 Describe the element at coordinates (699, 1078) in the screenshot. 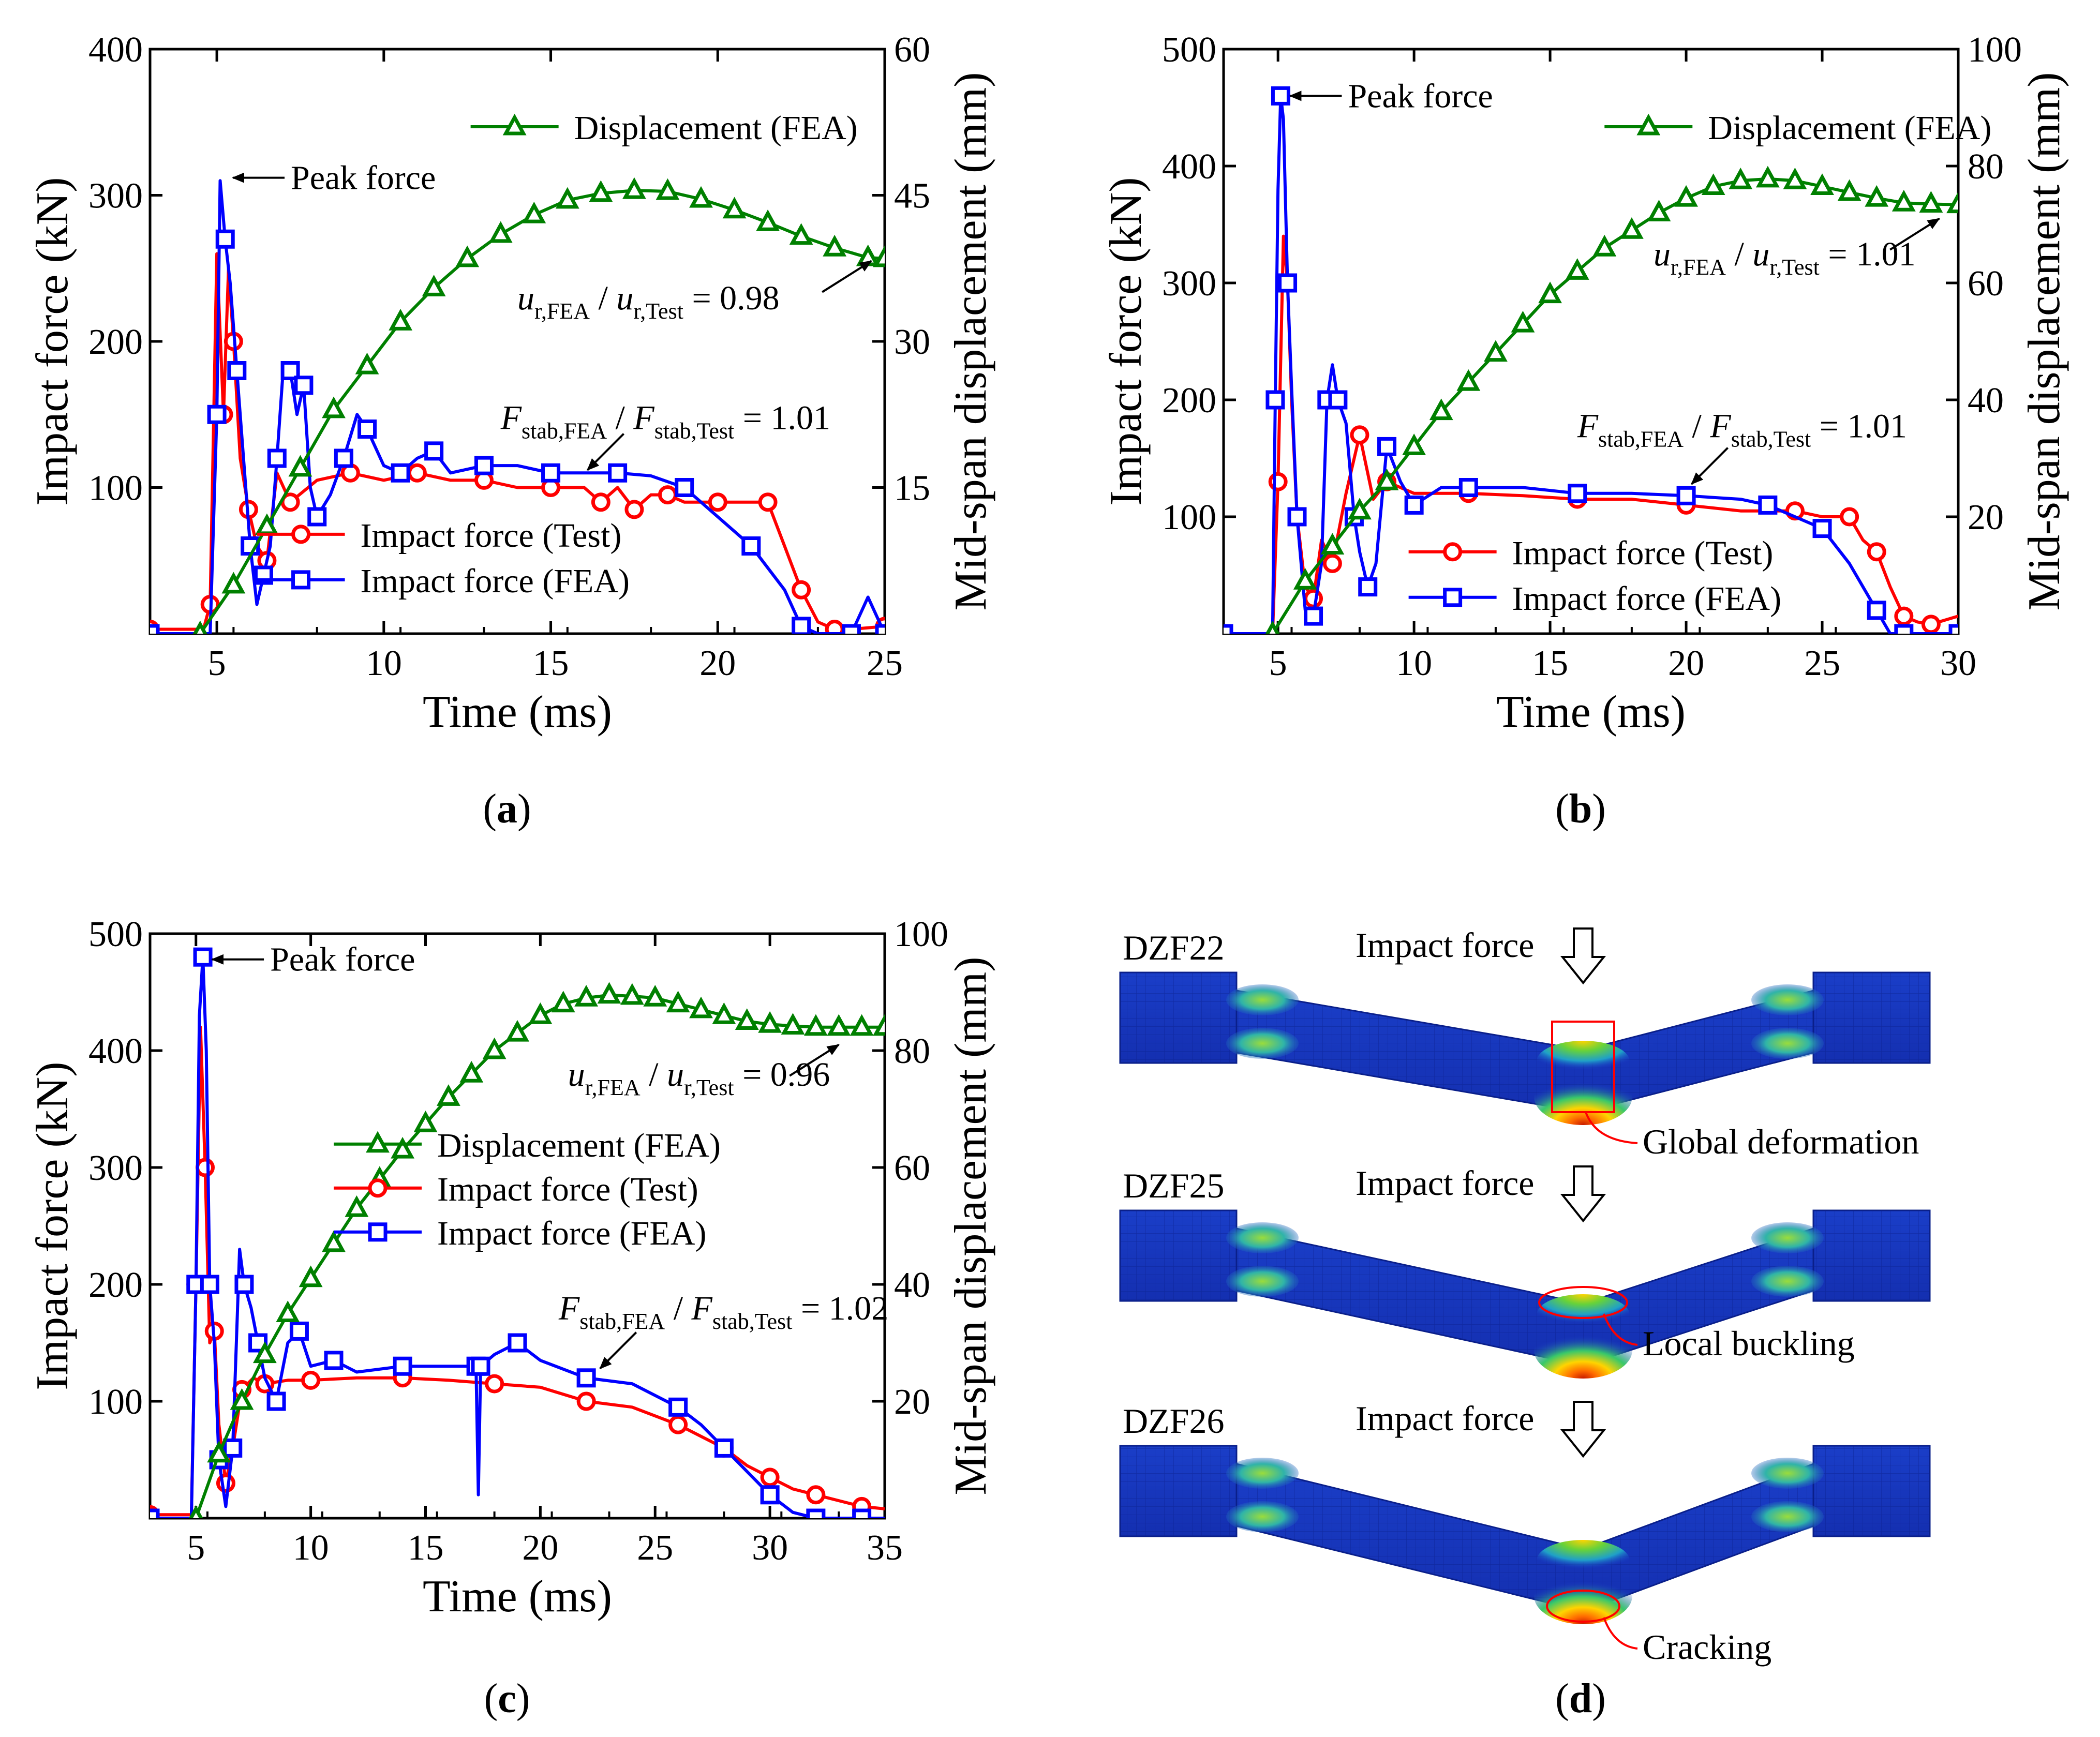

I see `ratio-u-label: ur,FEA / ur,Test = 0.96` at that location.